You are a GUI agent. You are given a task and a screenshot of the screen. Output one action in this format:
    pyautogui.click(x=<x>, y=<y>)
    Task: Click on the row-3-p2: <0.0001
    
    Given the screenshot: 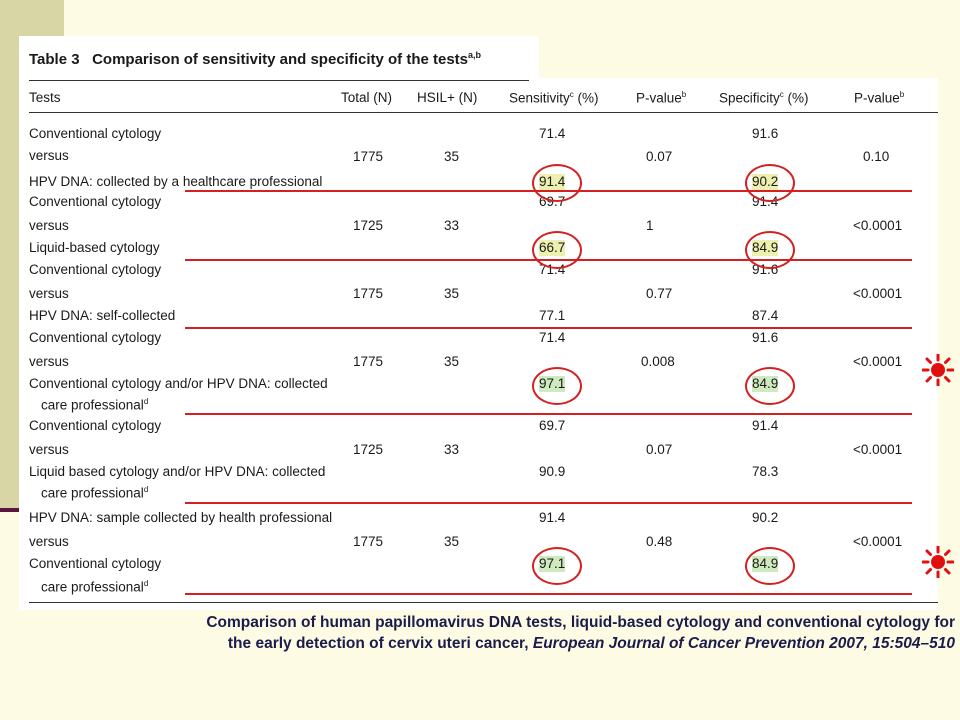 What is the action you would take?
    pyautogui.click(x=878, y=293)
    